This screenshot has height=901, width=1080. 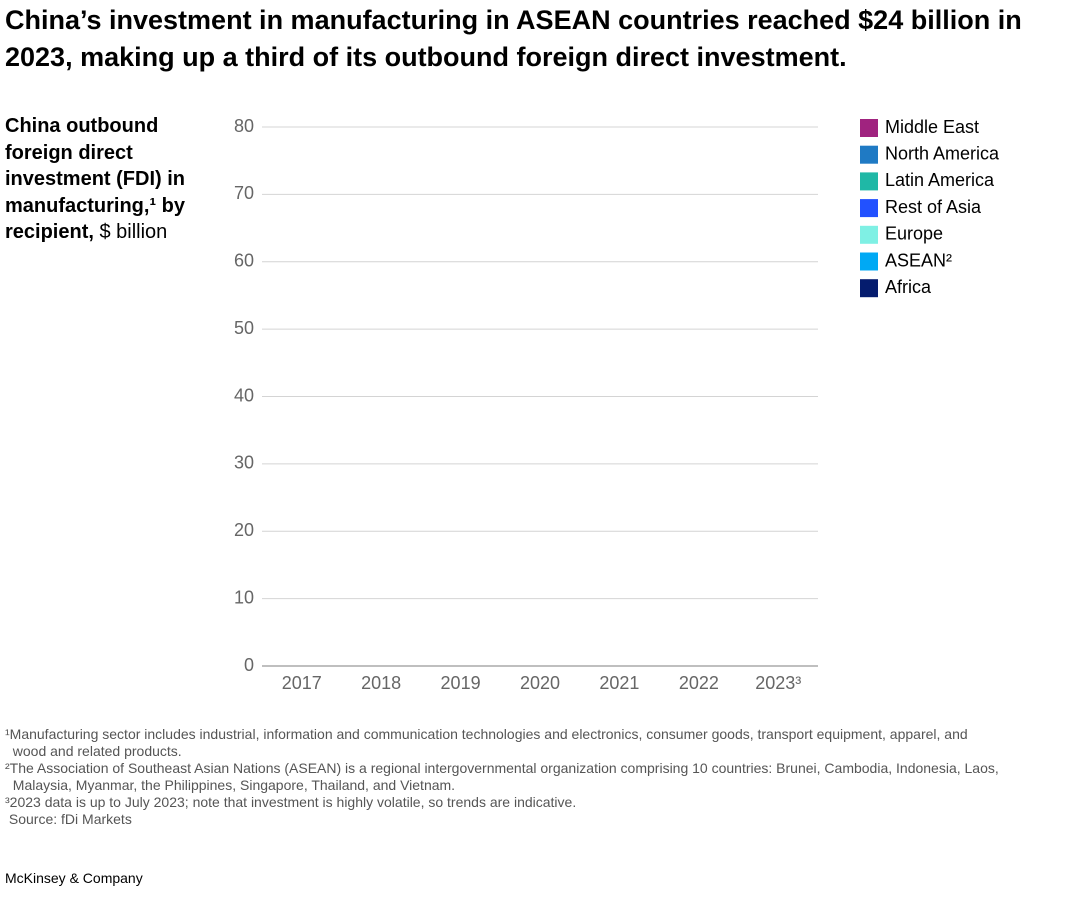 I want to click on y-axis-unit: $ billion, so click(x=133, y=232).